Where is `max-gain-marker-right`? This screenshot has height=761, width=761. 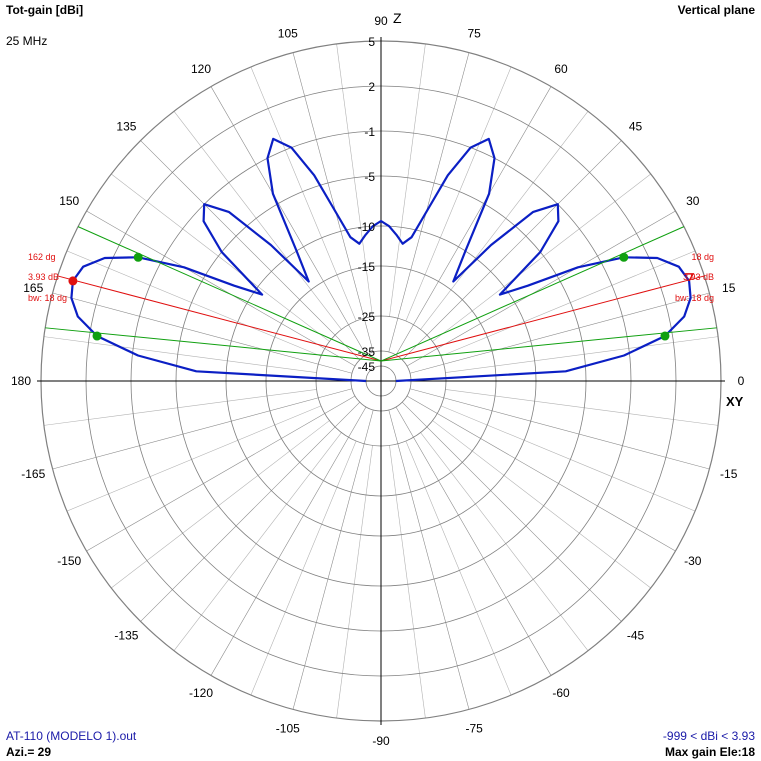 max-gain-marker-right is located at coordinates (690, 277).